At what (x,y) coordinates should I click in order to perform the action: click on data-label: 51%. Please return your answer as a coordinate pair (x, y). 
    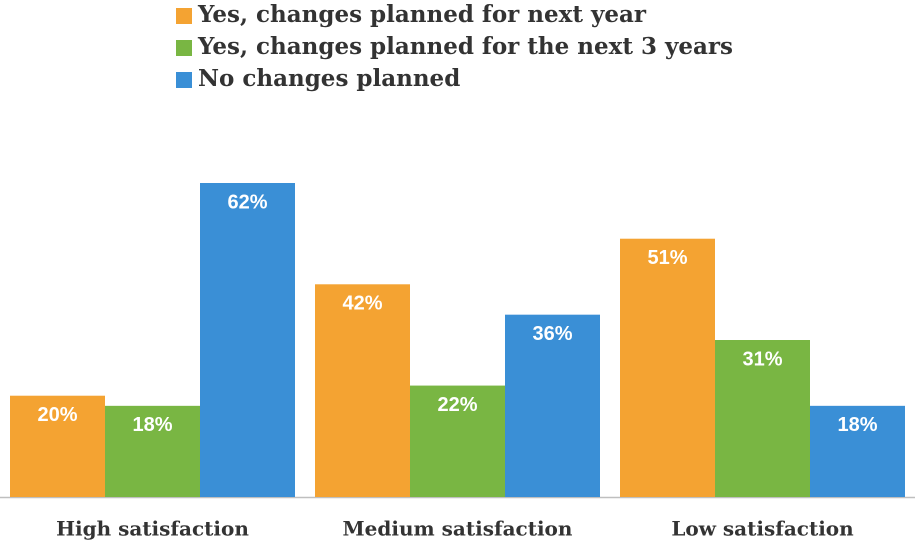
    Looking at the image, I should click on (667, 258).